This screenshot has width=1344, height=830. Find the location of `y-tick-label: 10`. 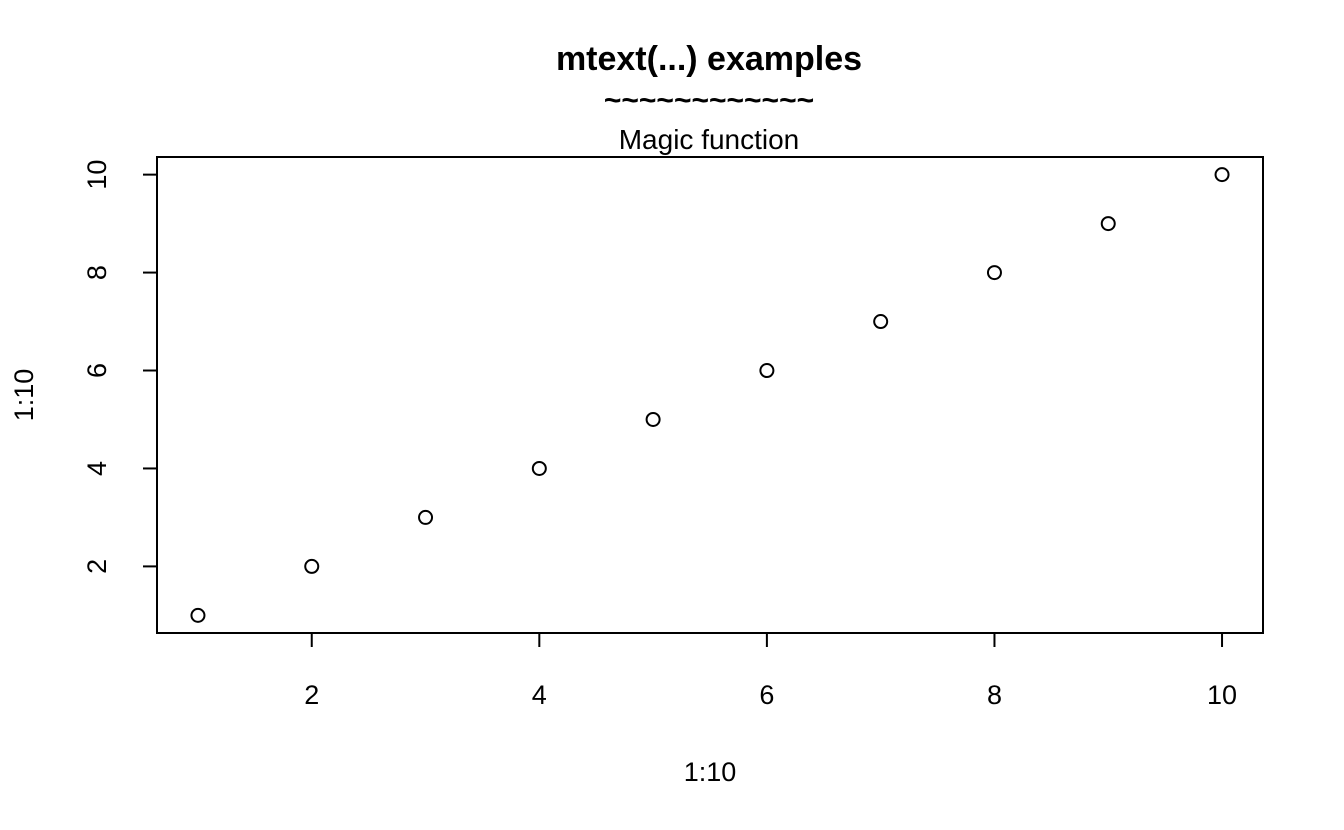

y-tick-label: 10 is located at coordinates (97, 175).